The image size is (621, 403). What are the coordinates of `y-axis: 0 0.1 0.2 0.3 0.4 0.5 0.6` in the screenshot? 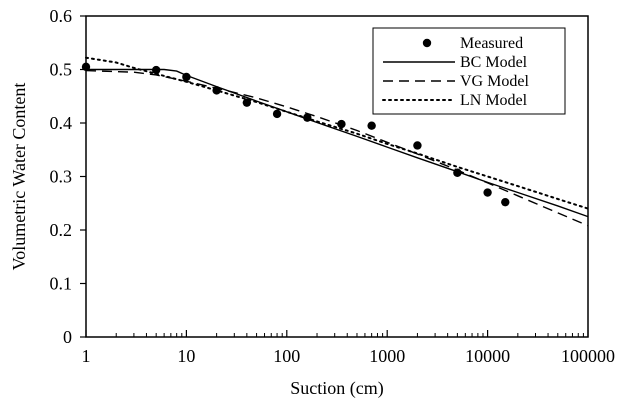 It's located at (68, 176).